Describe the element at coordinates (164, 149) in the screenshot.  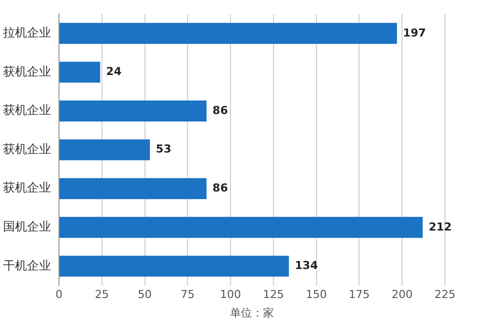
I see `data-label: 53` at that location.